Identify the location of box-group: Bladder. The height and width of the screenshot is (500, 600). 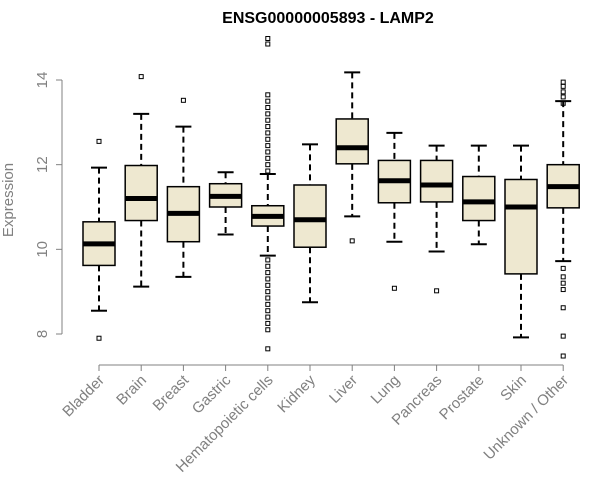
(87, 279).